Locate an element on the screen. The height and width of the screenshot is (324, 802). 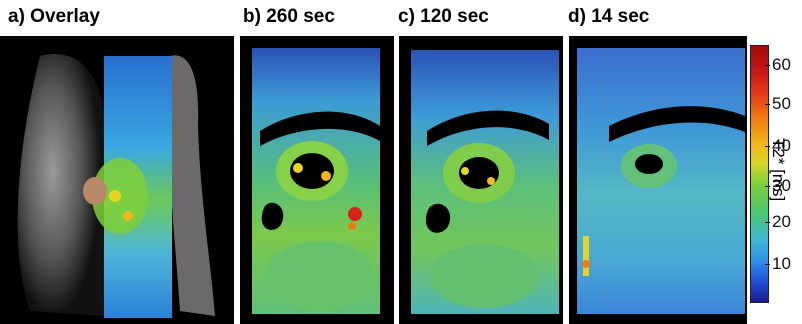
colorbar-unit-label: T2* [ms] is located at coordinates (778, 170).